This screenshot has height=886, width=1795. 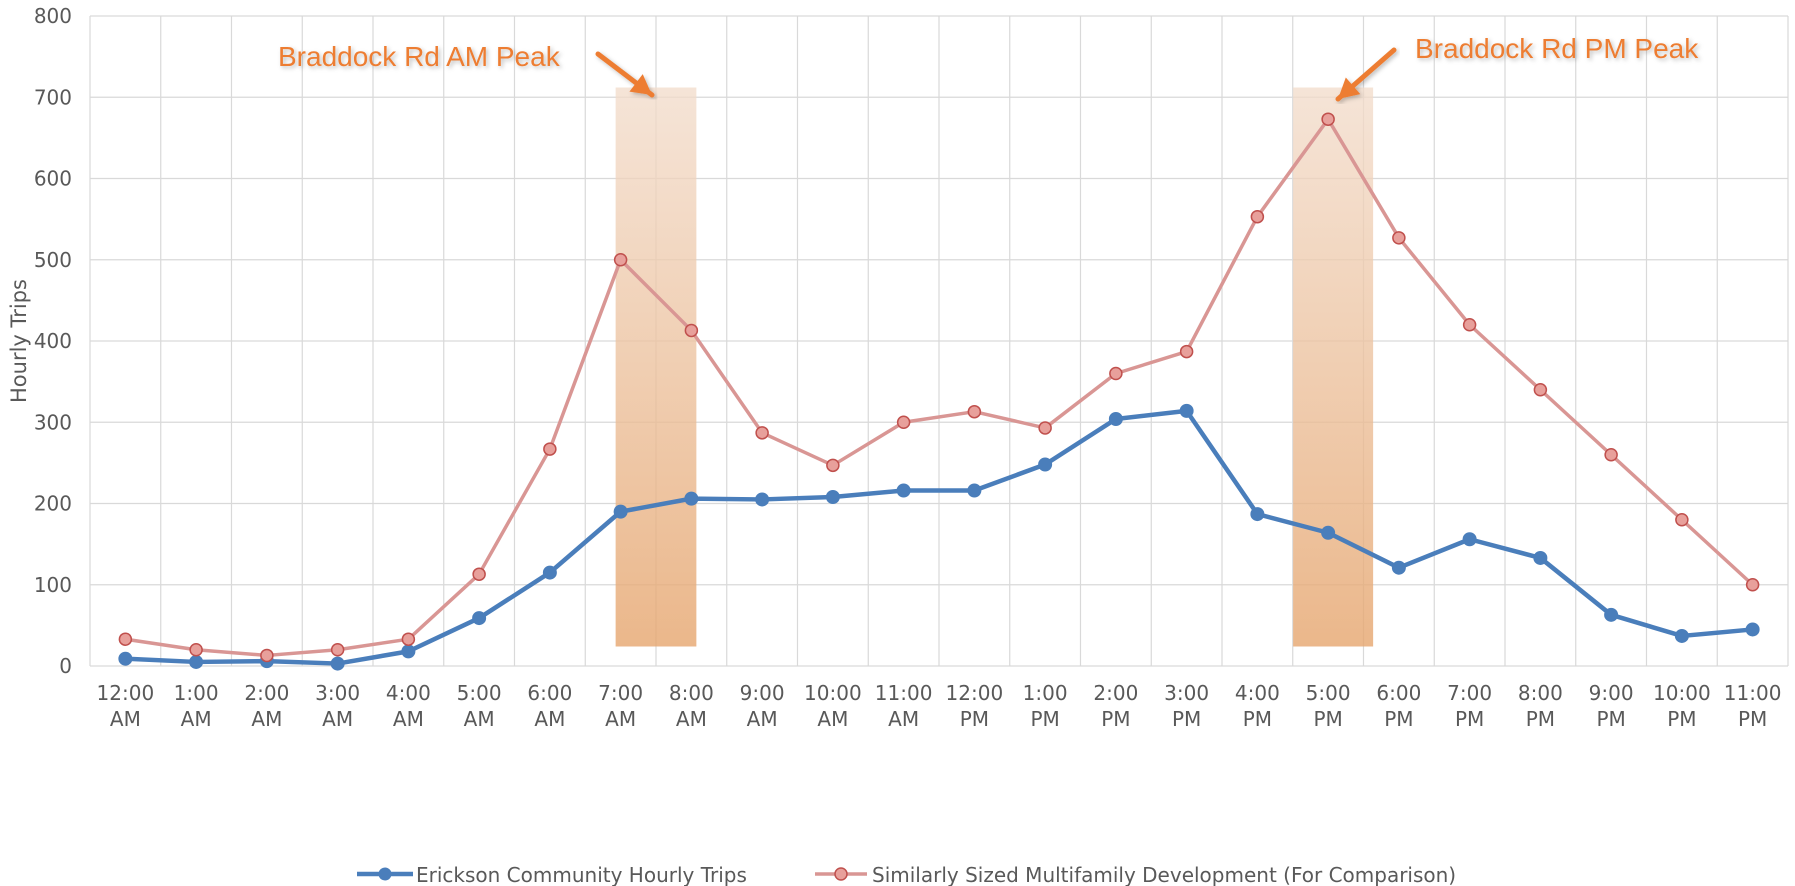 What do you see at coordinates (620, 706) in the screenshot?
I see `x-tick-label: 7:00 AM` at bounding box center [620, 706].